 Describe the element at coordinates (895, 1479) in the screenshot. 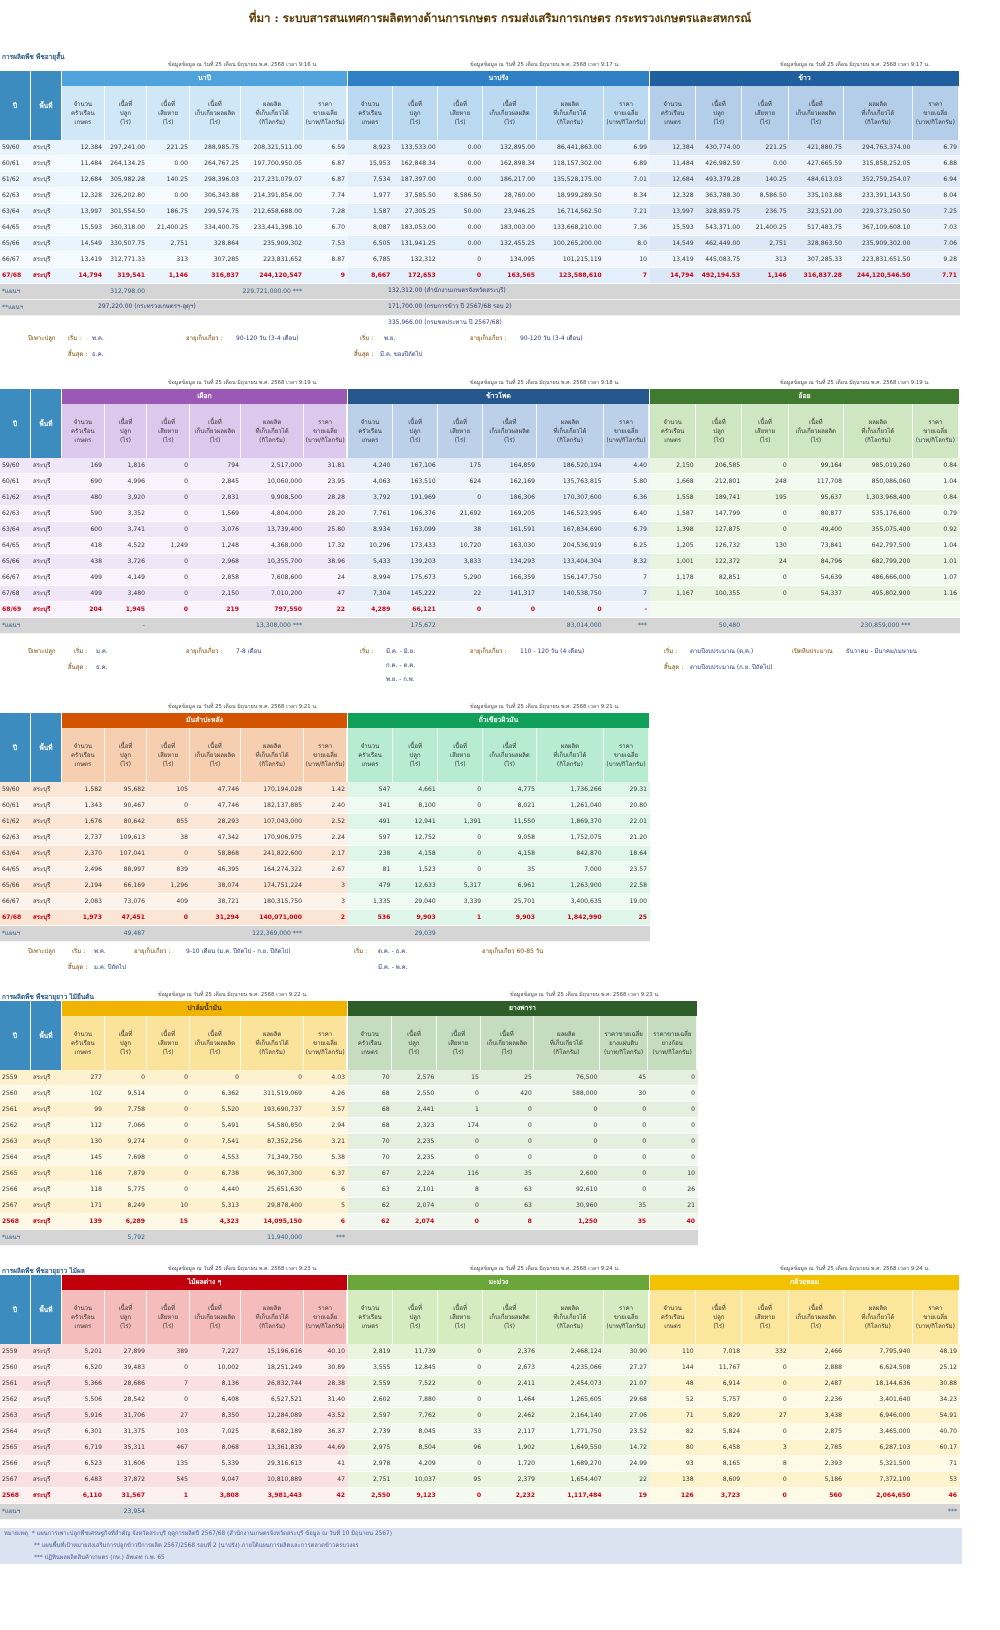

I see `data-cell: 7,372,100` at that location.